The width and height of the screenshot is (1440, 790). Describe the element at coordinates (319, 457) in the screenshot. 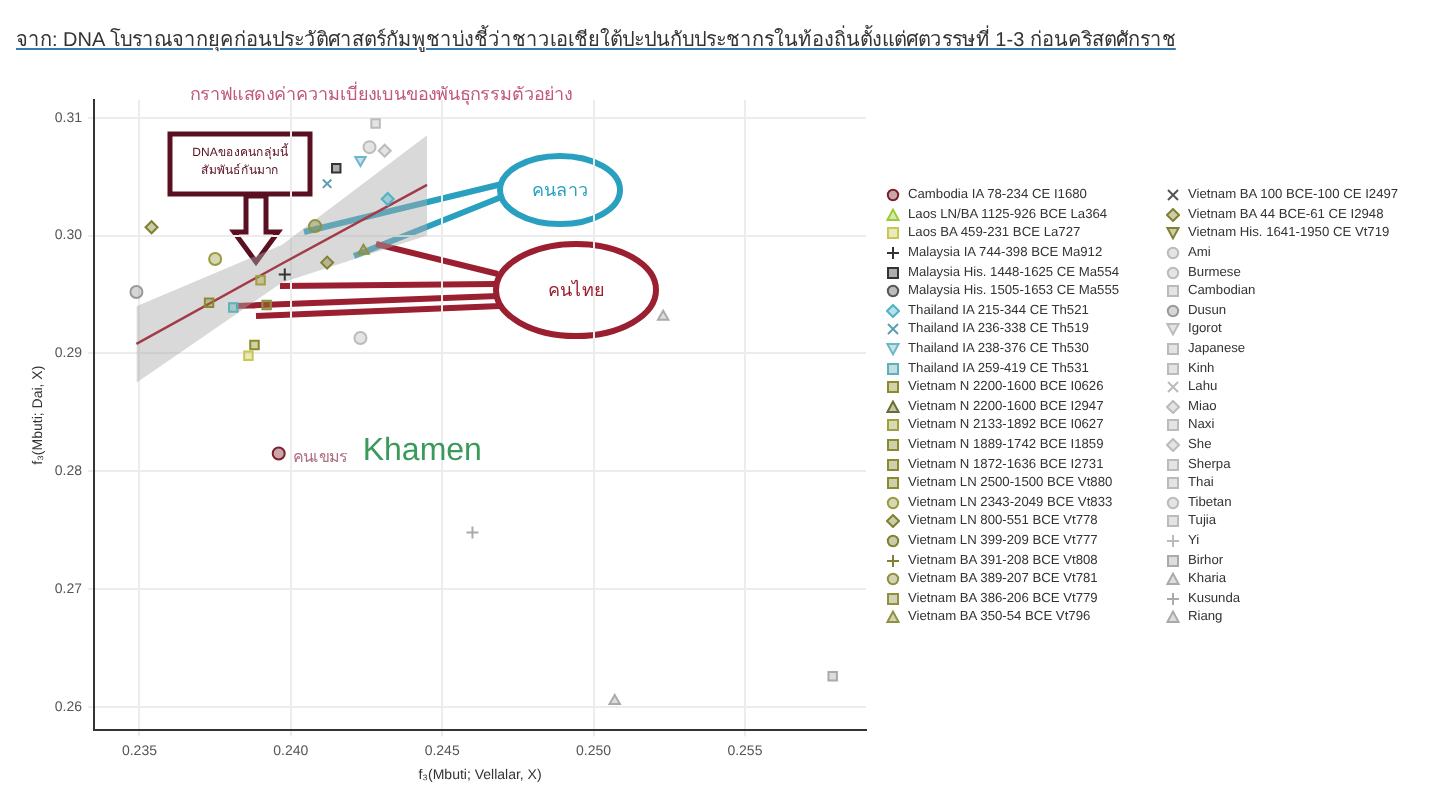

I see `annotation: คนเขมร` at that location.